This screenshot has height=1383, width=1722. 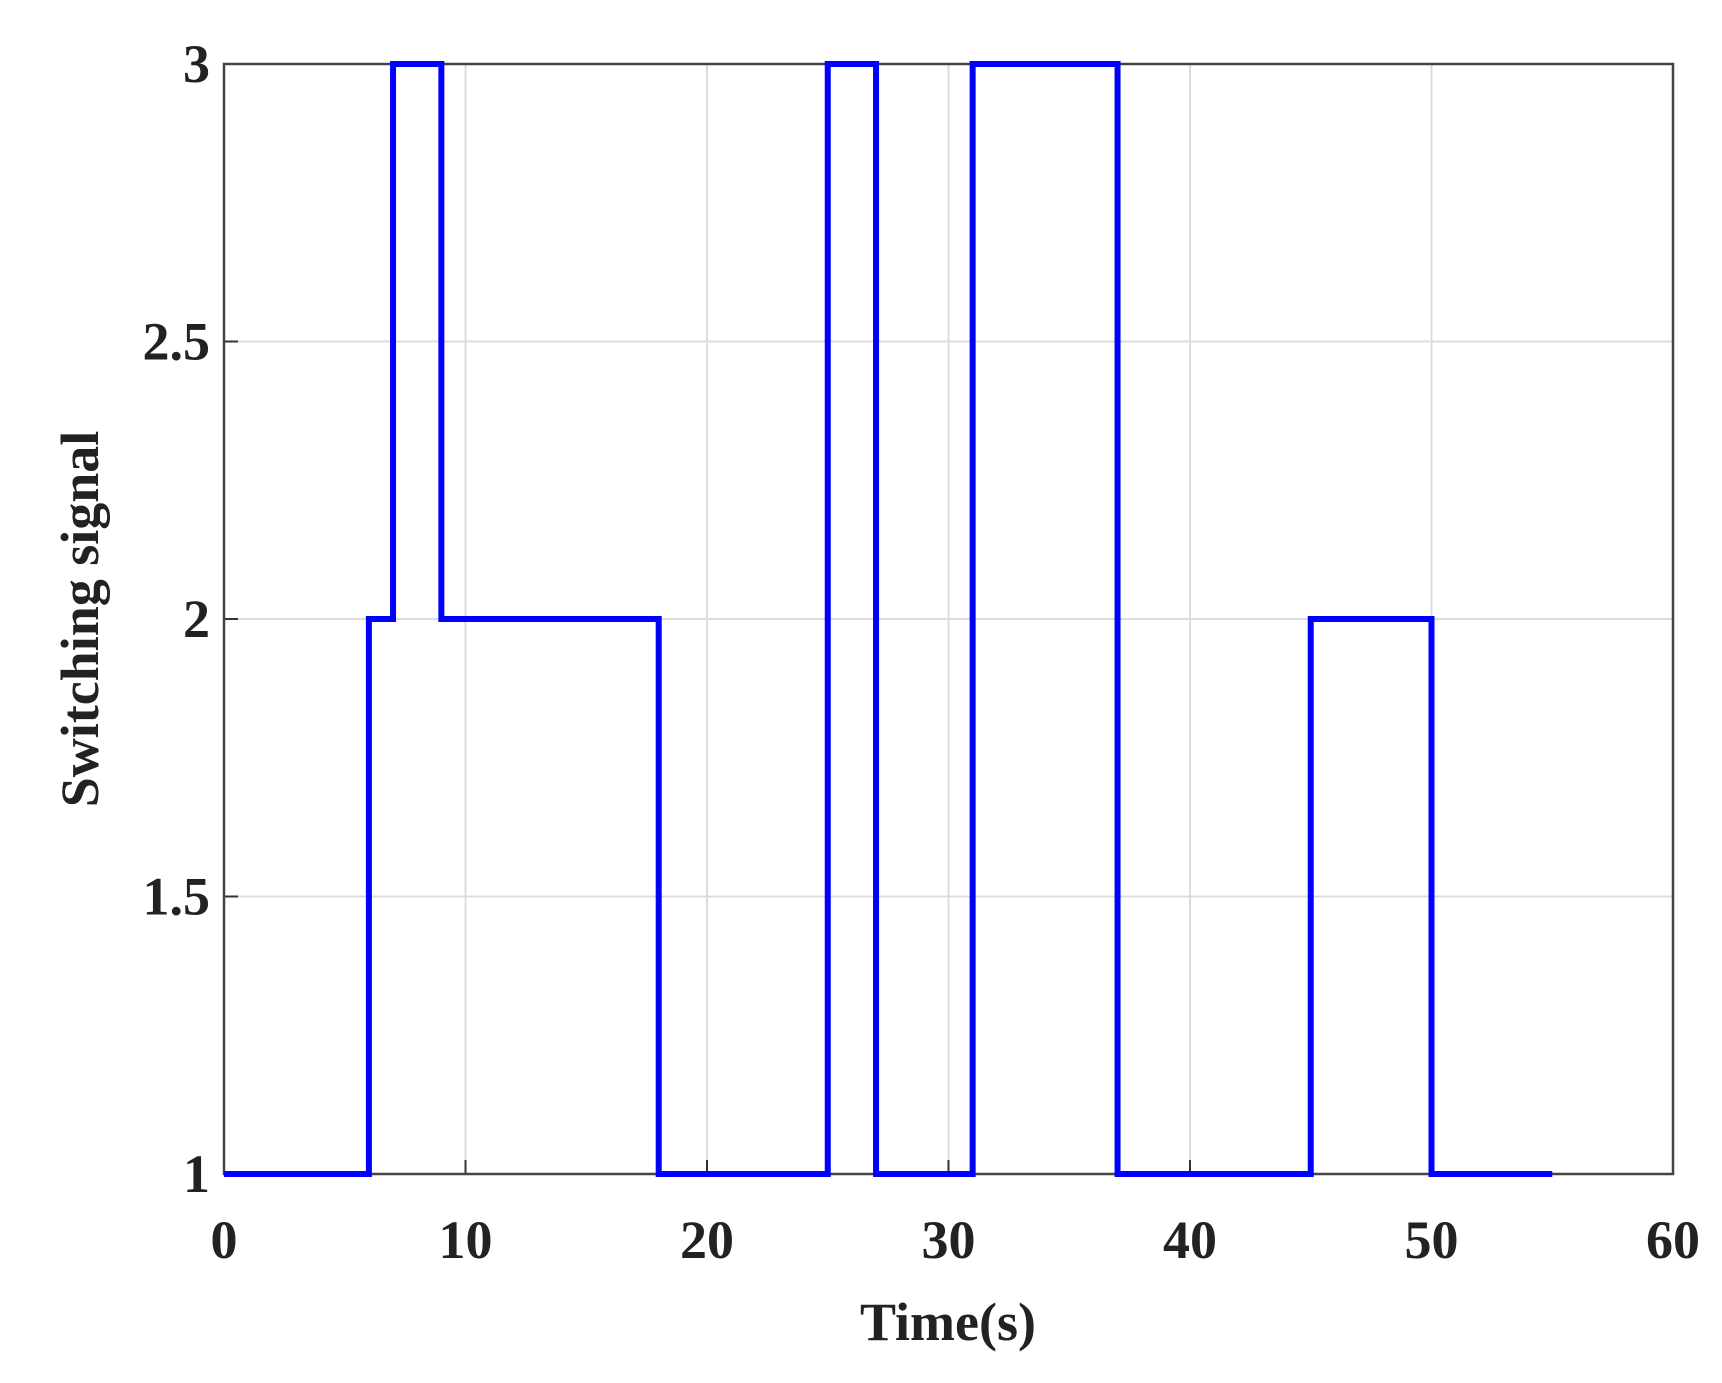 I want to click on x-axis-label: Time(s), so click(x=948, y=1322).